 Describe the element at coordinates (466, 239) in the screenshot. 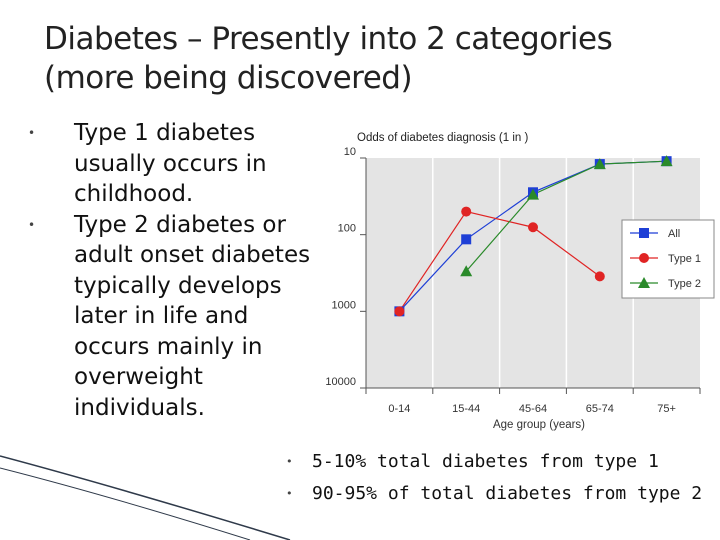

I see `data-point-all` at that location.